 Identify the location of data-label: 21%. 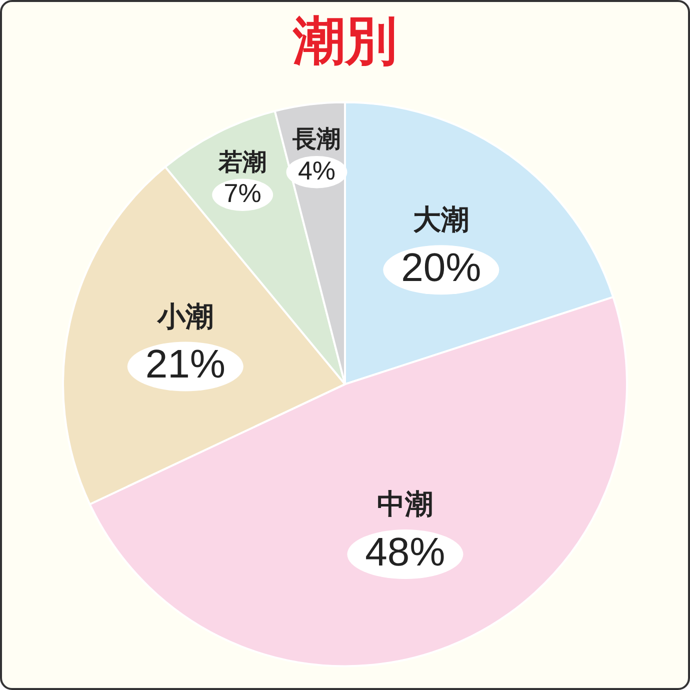
(185, 364).